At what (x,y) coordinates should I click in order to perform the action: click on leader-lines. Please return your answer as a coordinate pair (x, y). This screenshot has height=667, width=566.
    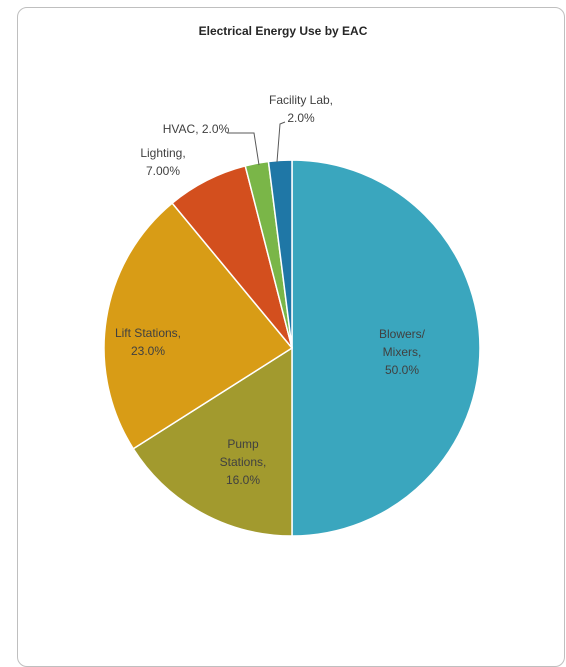
    Looking at the image, I should click on (256, 143).